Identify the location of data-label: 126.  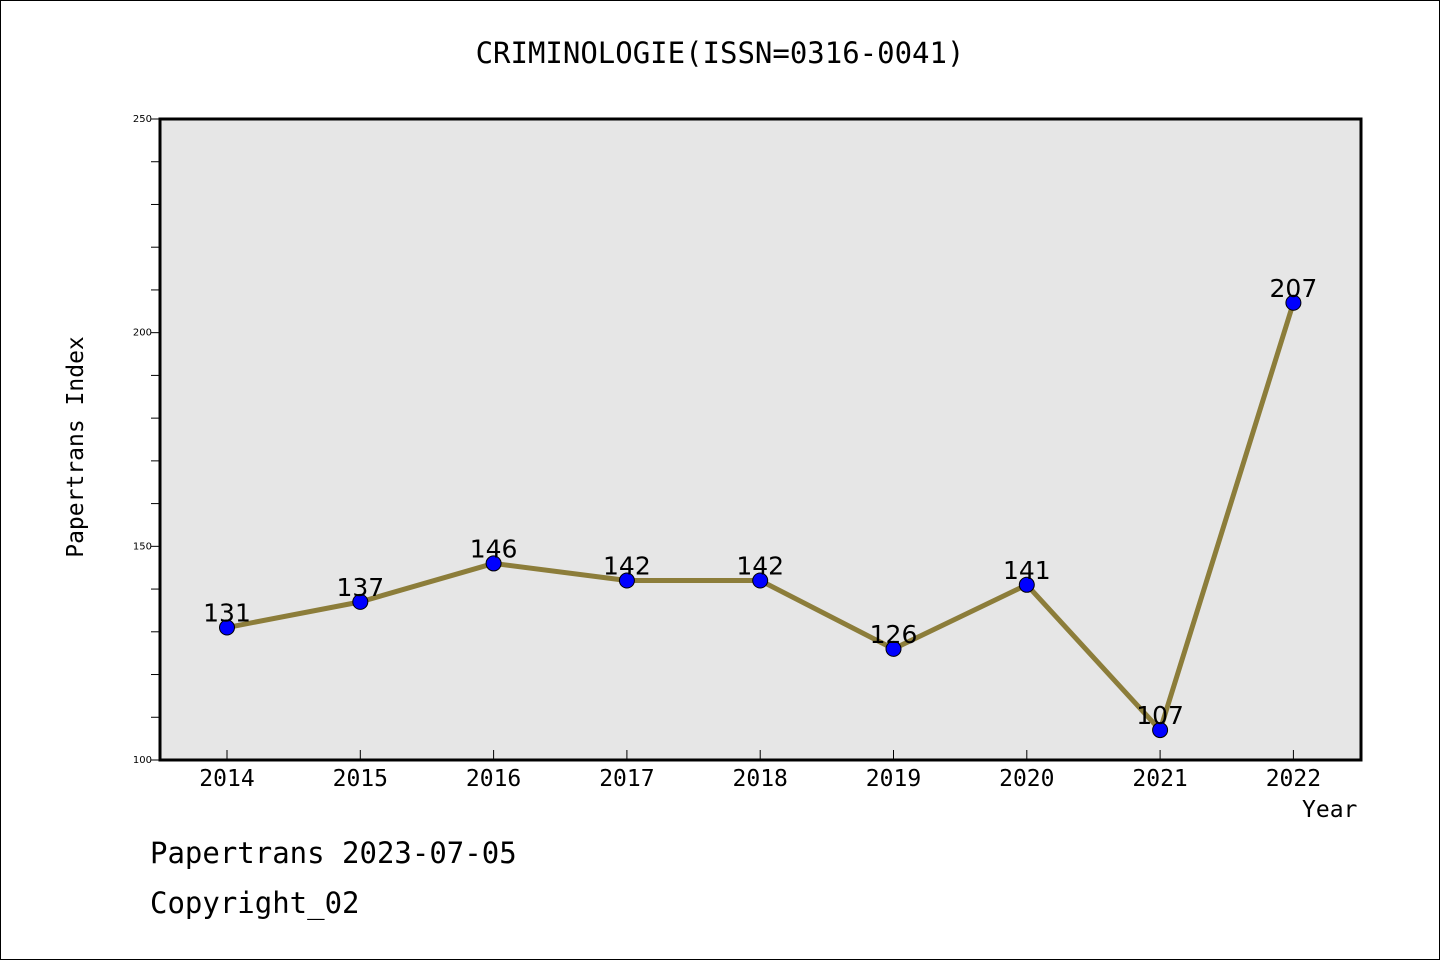
(894, 634).